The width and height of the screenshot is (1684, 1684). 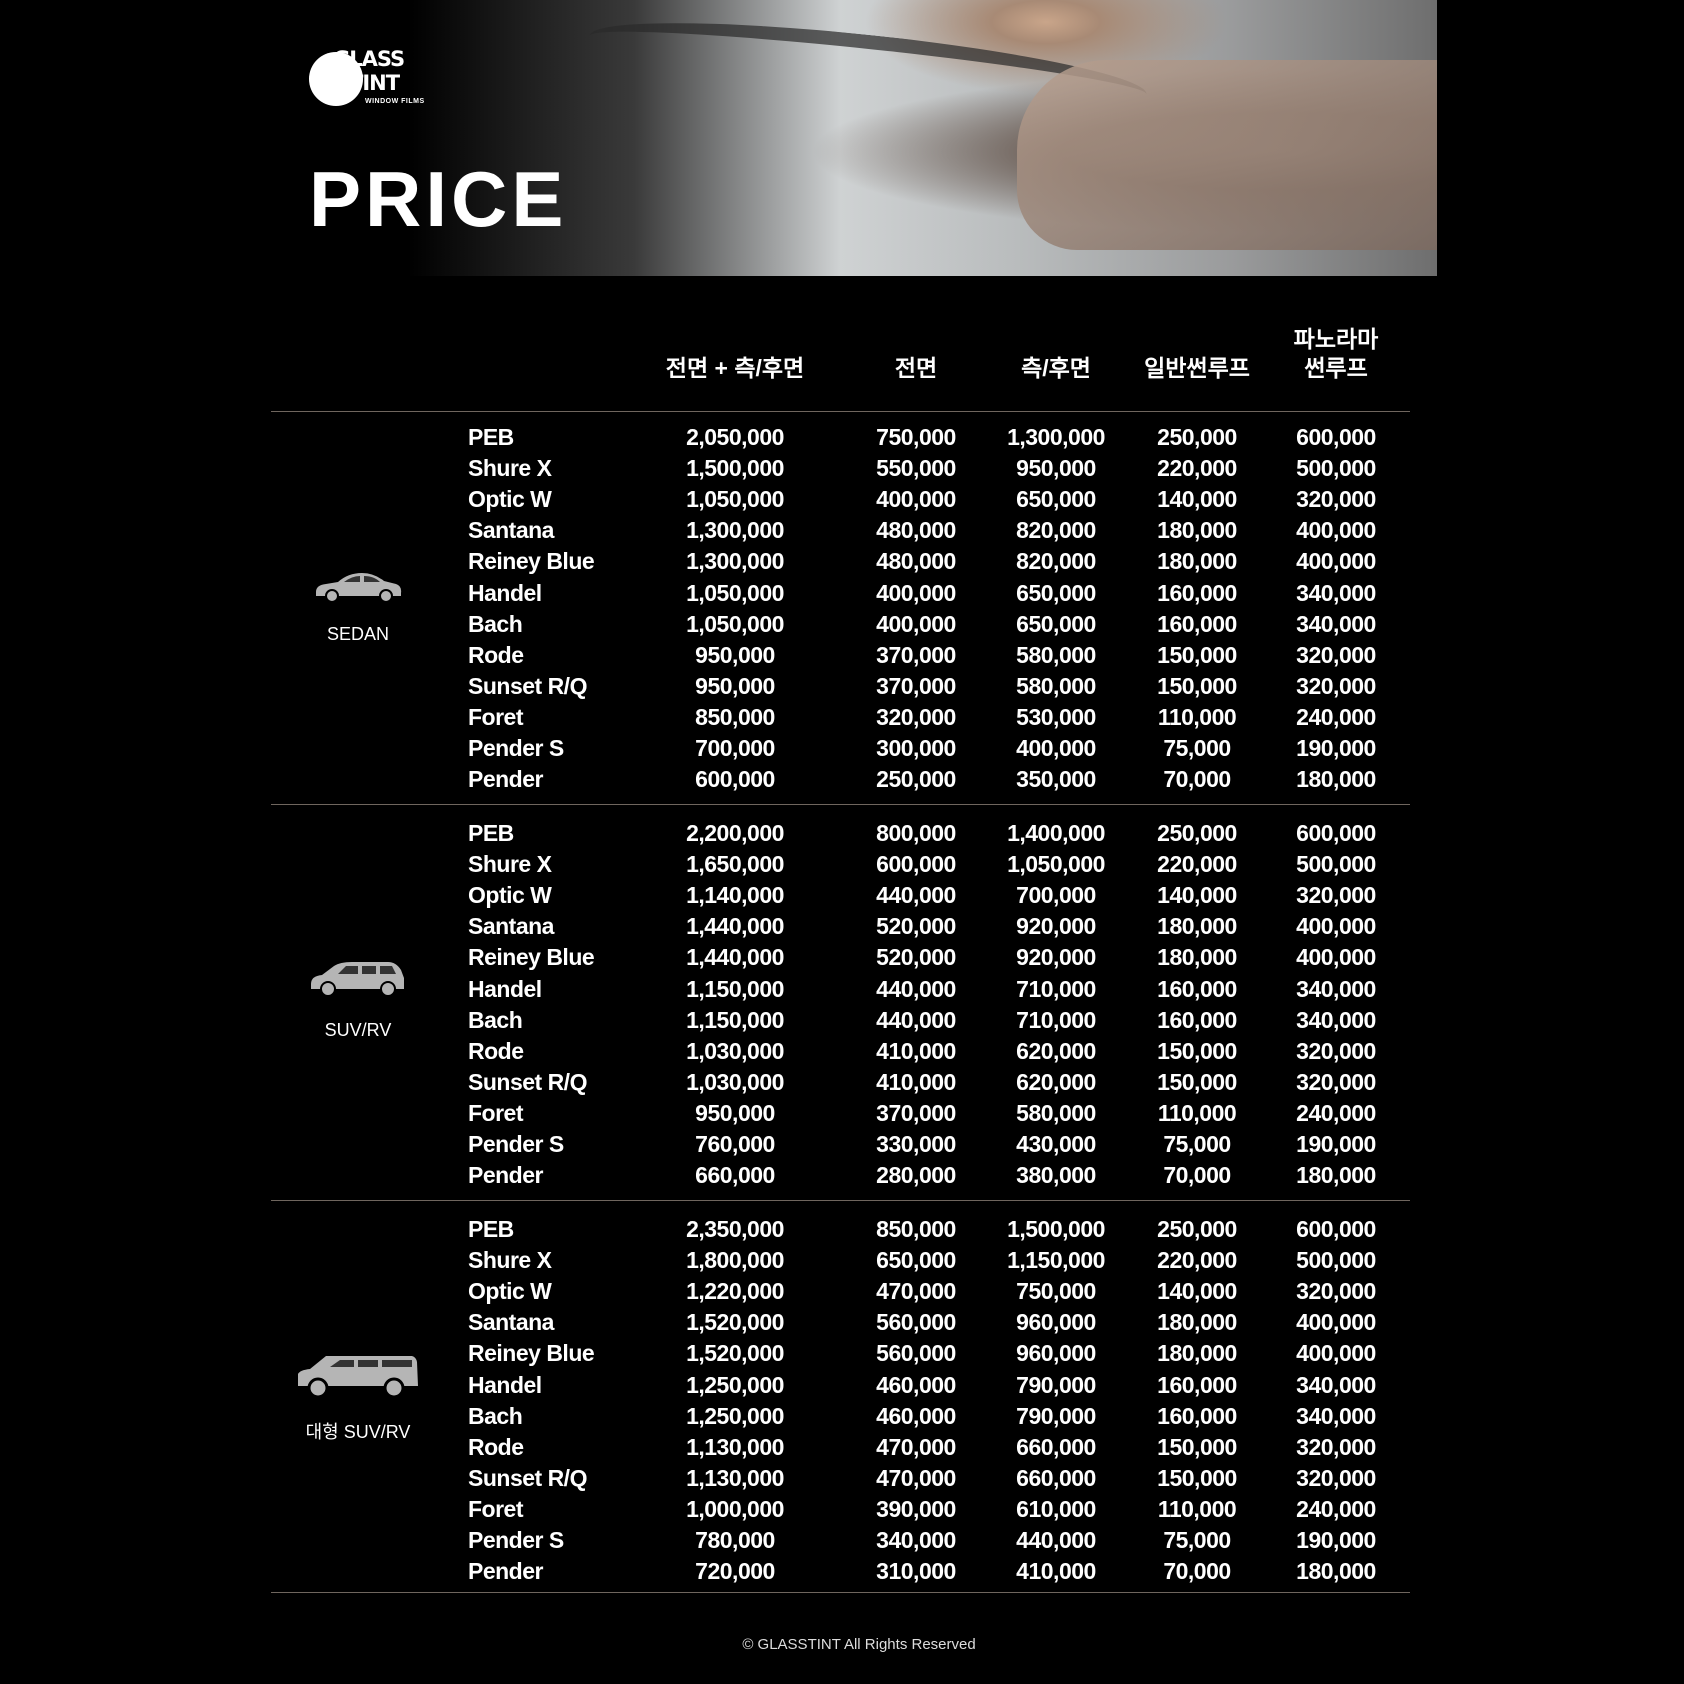 I want to click on film-name: Sunset R/Q, so click(x=527, y=1081).